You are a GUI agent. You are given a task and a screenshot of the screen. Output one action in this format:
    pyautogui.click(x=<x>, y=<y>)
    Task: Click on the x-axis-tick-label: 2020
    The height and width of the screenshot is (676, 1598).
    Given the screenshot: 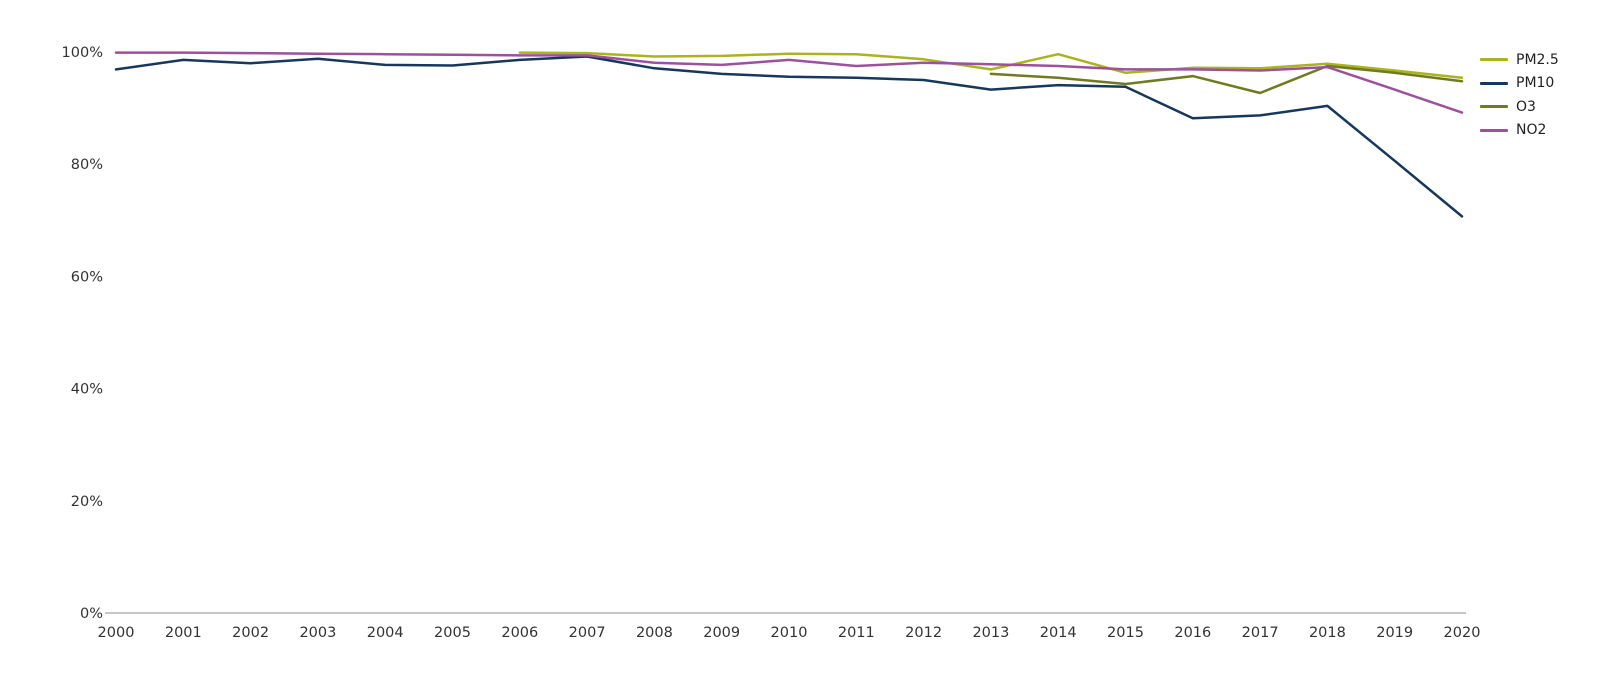 What is the action you would take?
    pyautogui.click(x=1462, y=633)
    